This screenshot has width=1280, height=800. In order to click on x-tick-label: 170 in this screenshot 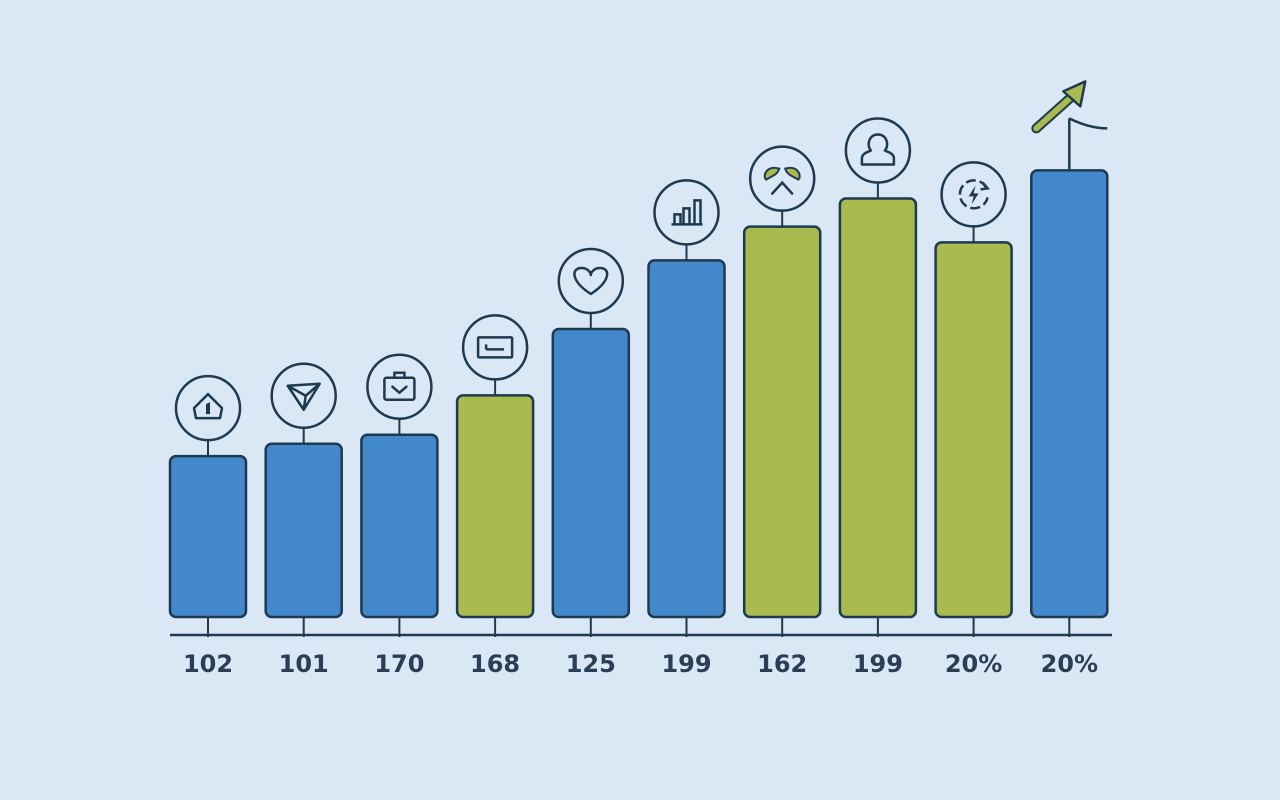, I will do `click(399, 664)`.